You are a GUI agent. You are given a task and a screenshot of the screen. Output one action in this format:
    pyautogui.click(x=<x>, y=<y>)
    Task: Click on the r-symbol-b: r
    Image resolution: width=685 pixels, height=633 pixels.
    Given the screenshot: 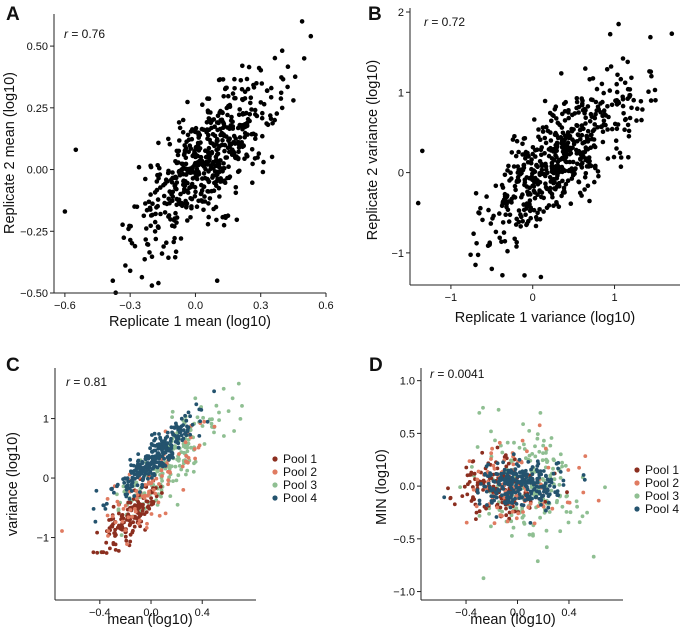 What is the action you would take?
    pyautogui.click(x=426, y=22)
    